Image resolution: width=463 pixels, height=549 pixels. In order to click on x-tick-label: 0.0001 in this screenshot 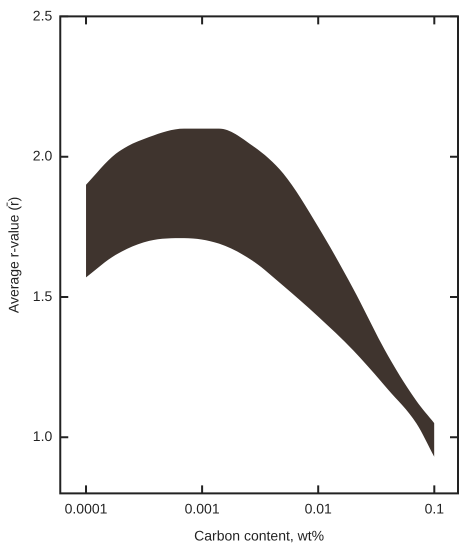, I will do `click(86, 508)`.